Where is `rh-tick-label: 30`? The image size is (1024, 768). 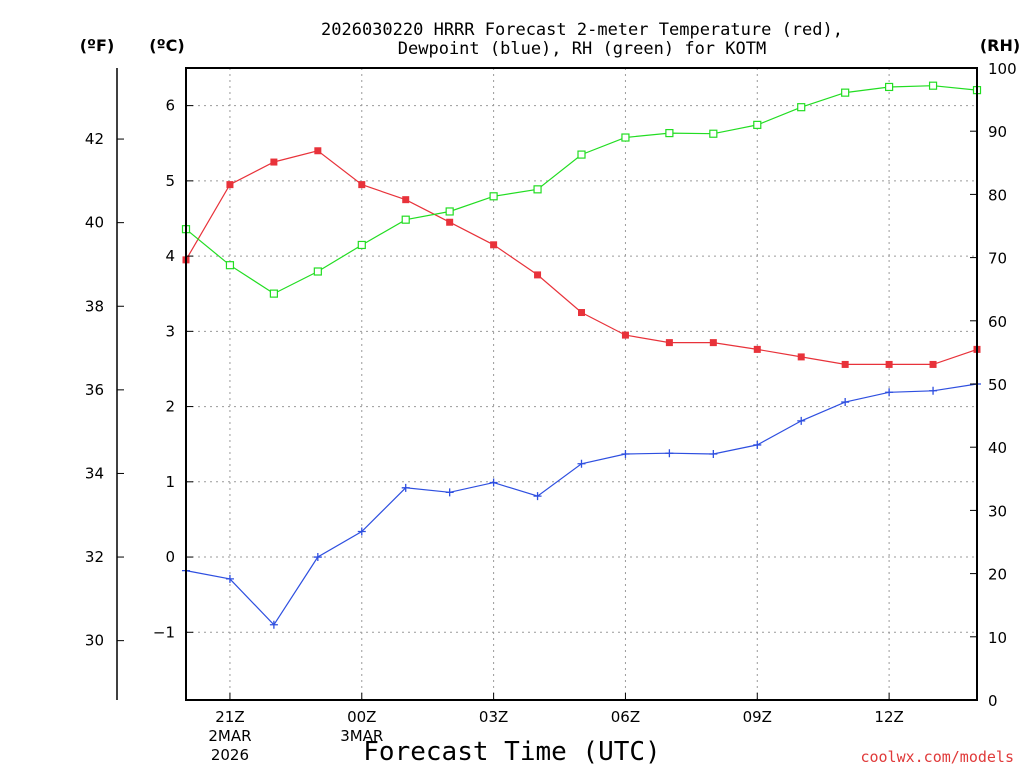
rh-tick-label: 30 is located at coordinates (997, 511).